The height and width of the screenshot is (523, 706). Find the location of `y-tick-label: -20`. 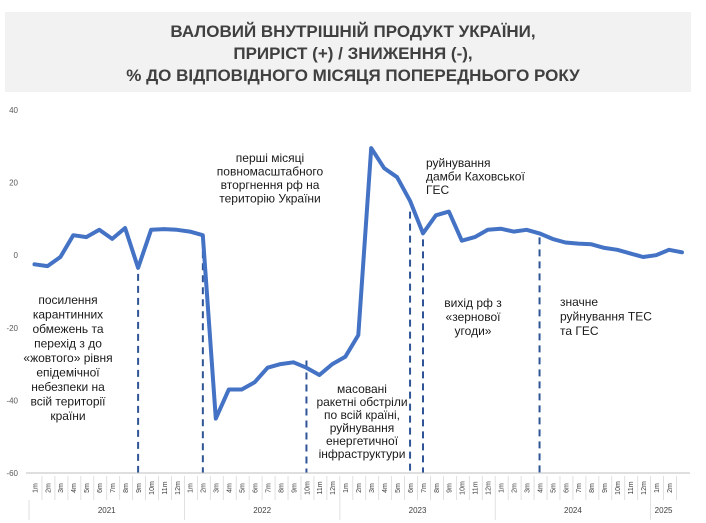

y-tick-label: -20 is located at coordinates (12, 328).